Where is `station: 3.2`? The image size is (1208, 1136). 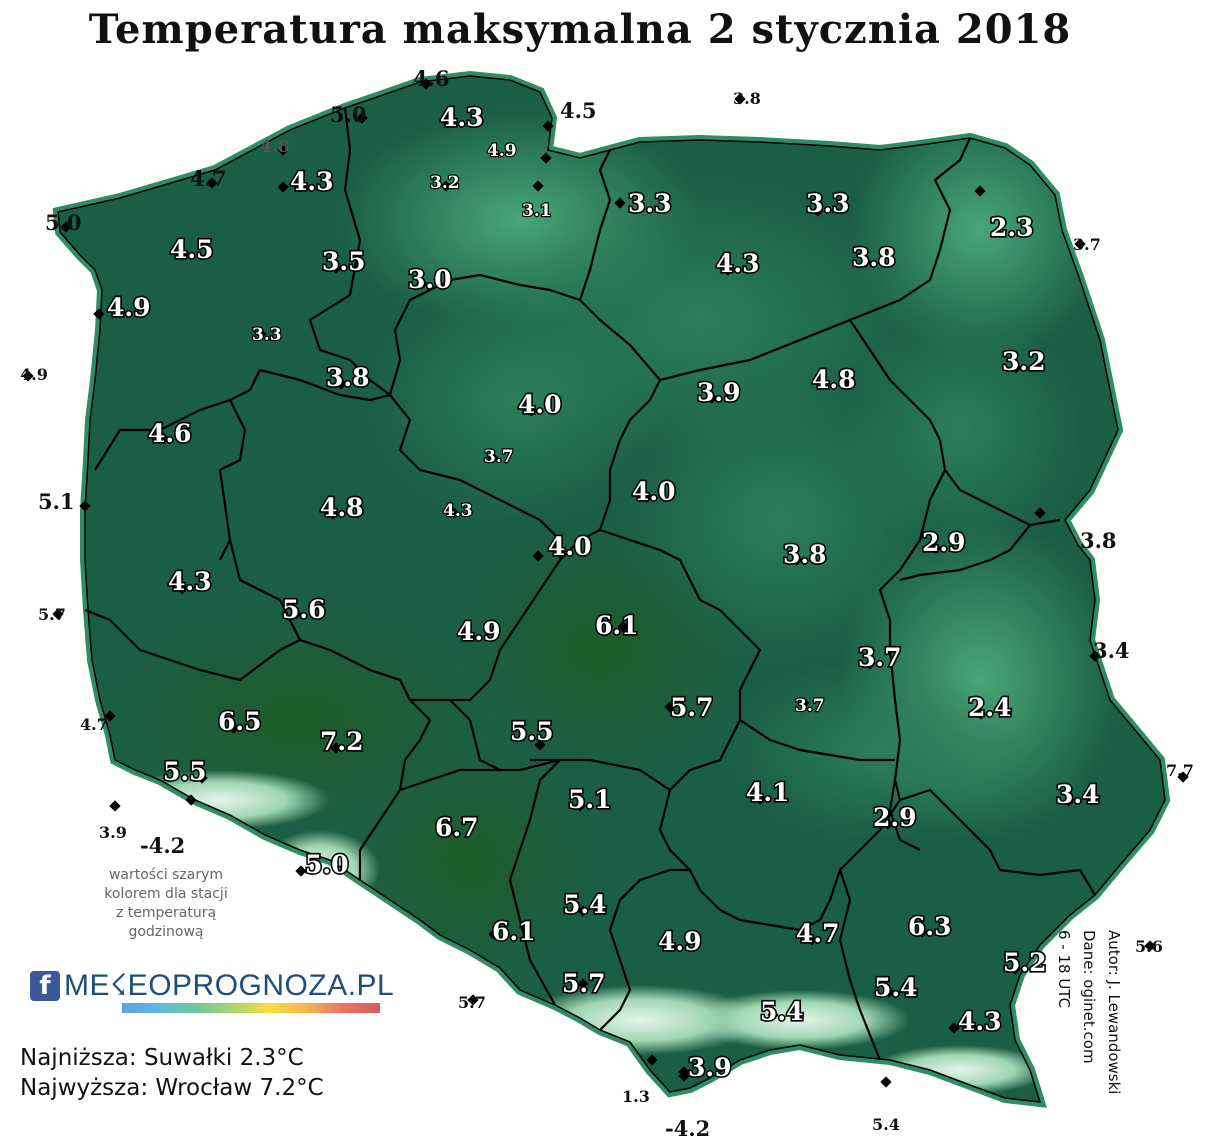 station: 3.2 is located at coordinates (445, 183).